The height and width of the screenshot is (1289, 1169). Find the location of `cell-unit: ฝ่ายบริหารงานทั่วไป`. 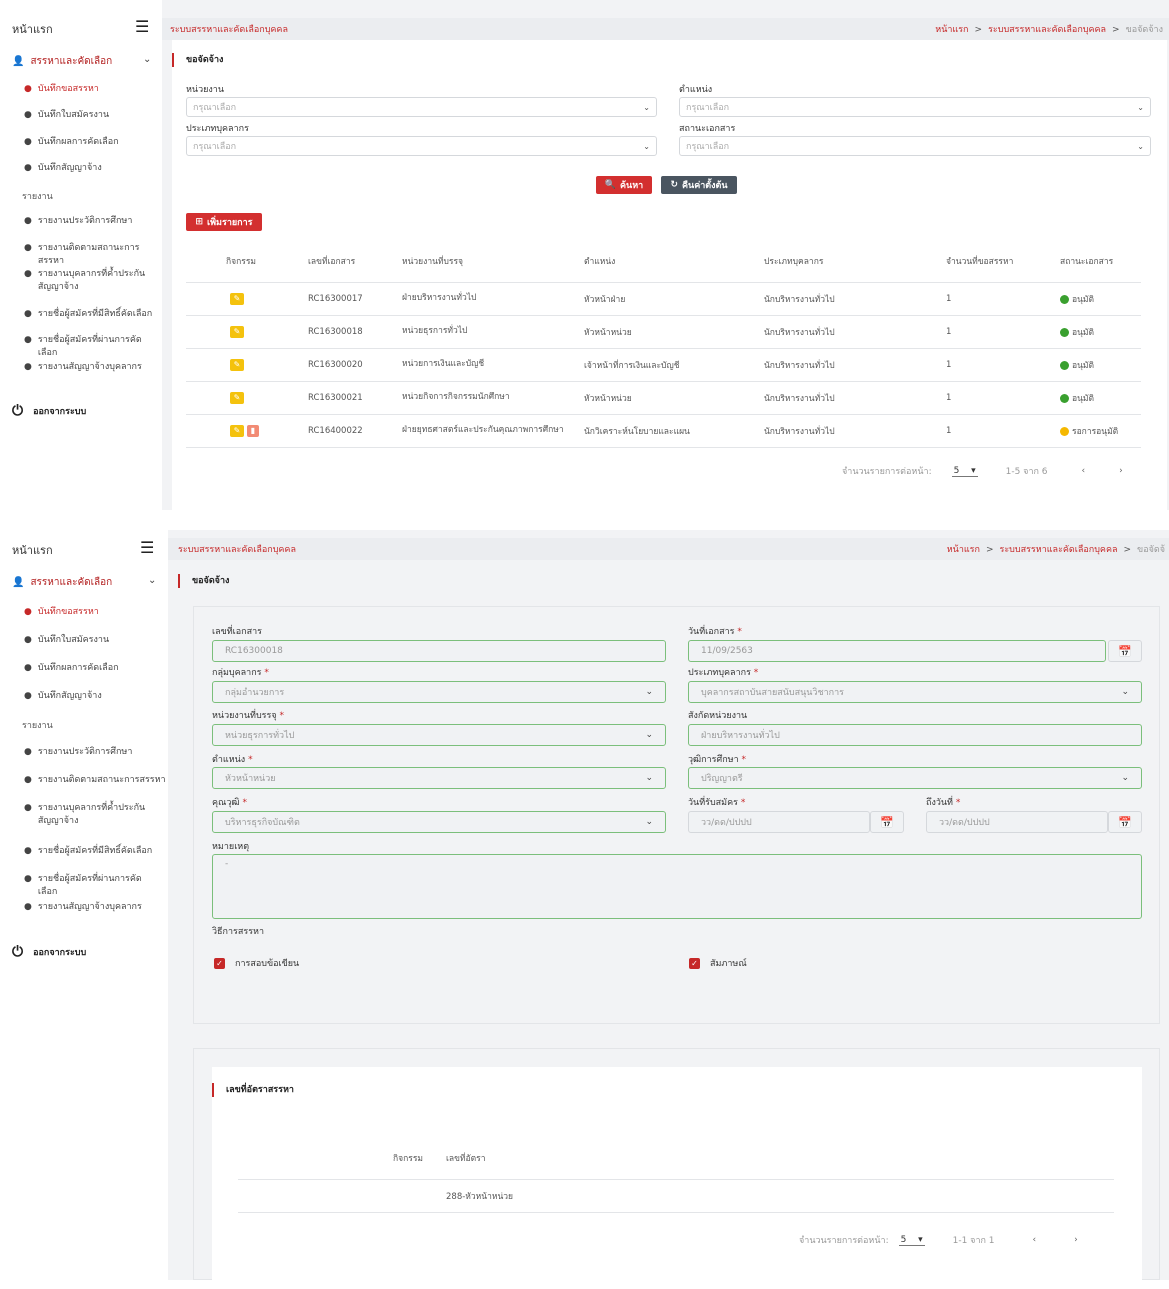

cell-unit: ฝ่ายบริหารงานทั่วไป is located at coordinates (489, 298).